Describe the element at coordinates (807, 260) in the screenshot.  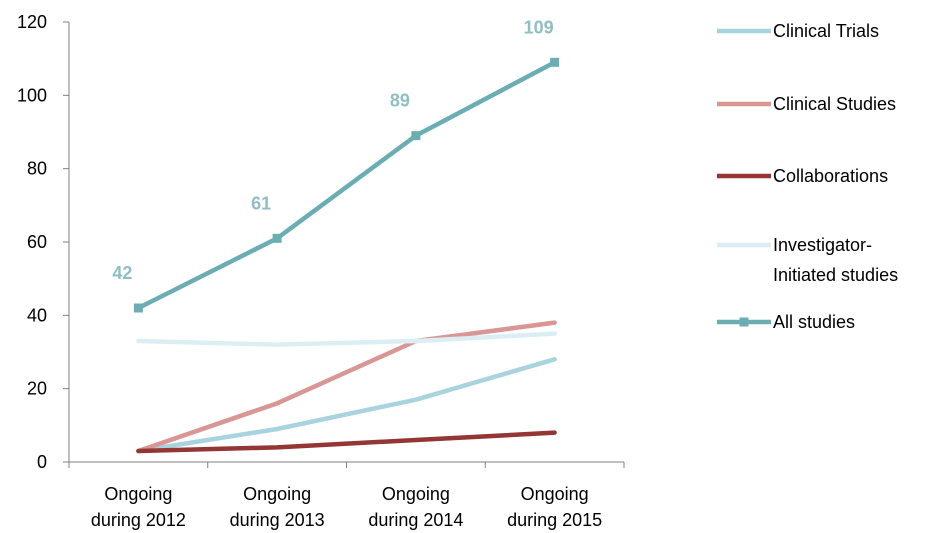
I see `legend-item: Investigator- Initiated studies` at that location.